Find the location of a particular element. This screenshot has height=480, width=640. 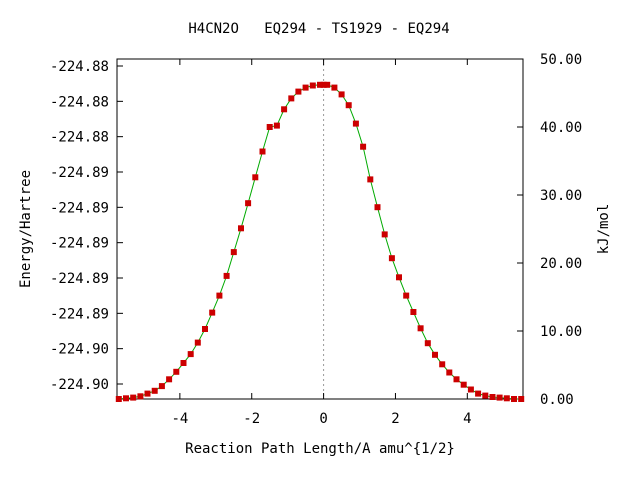

right-tick-label: 40.00 is located at coordinates (561, 128).